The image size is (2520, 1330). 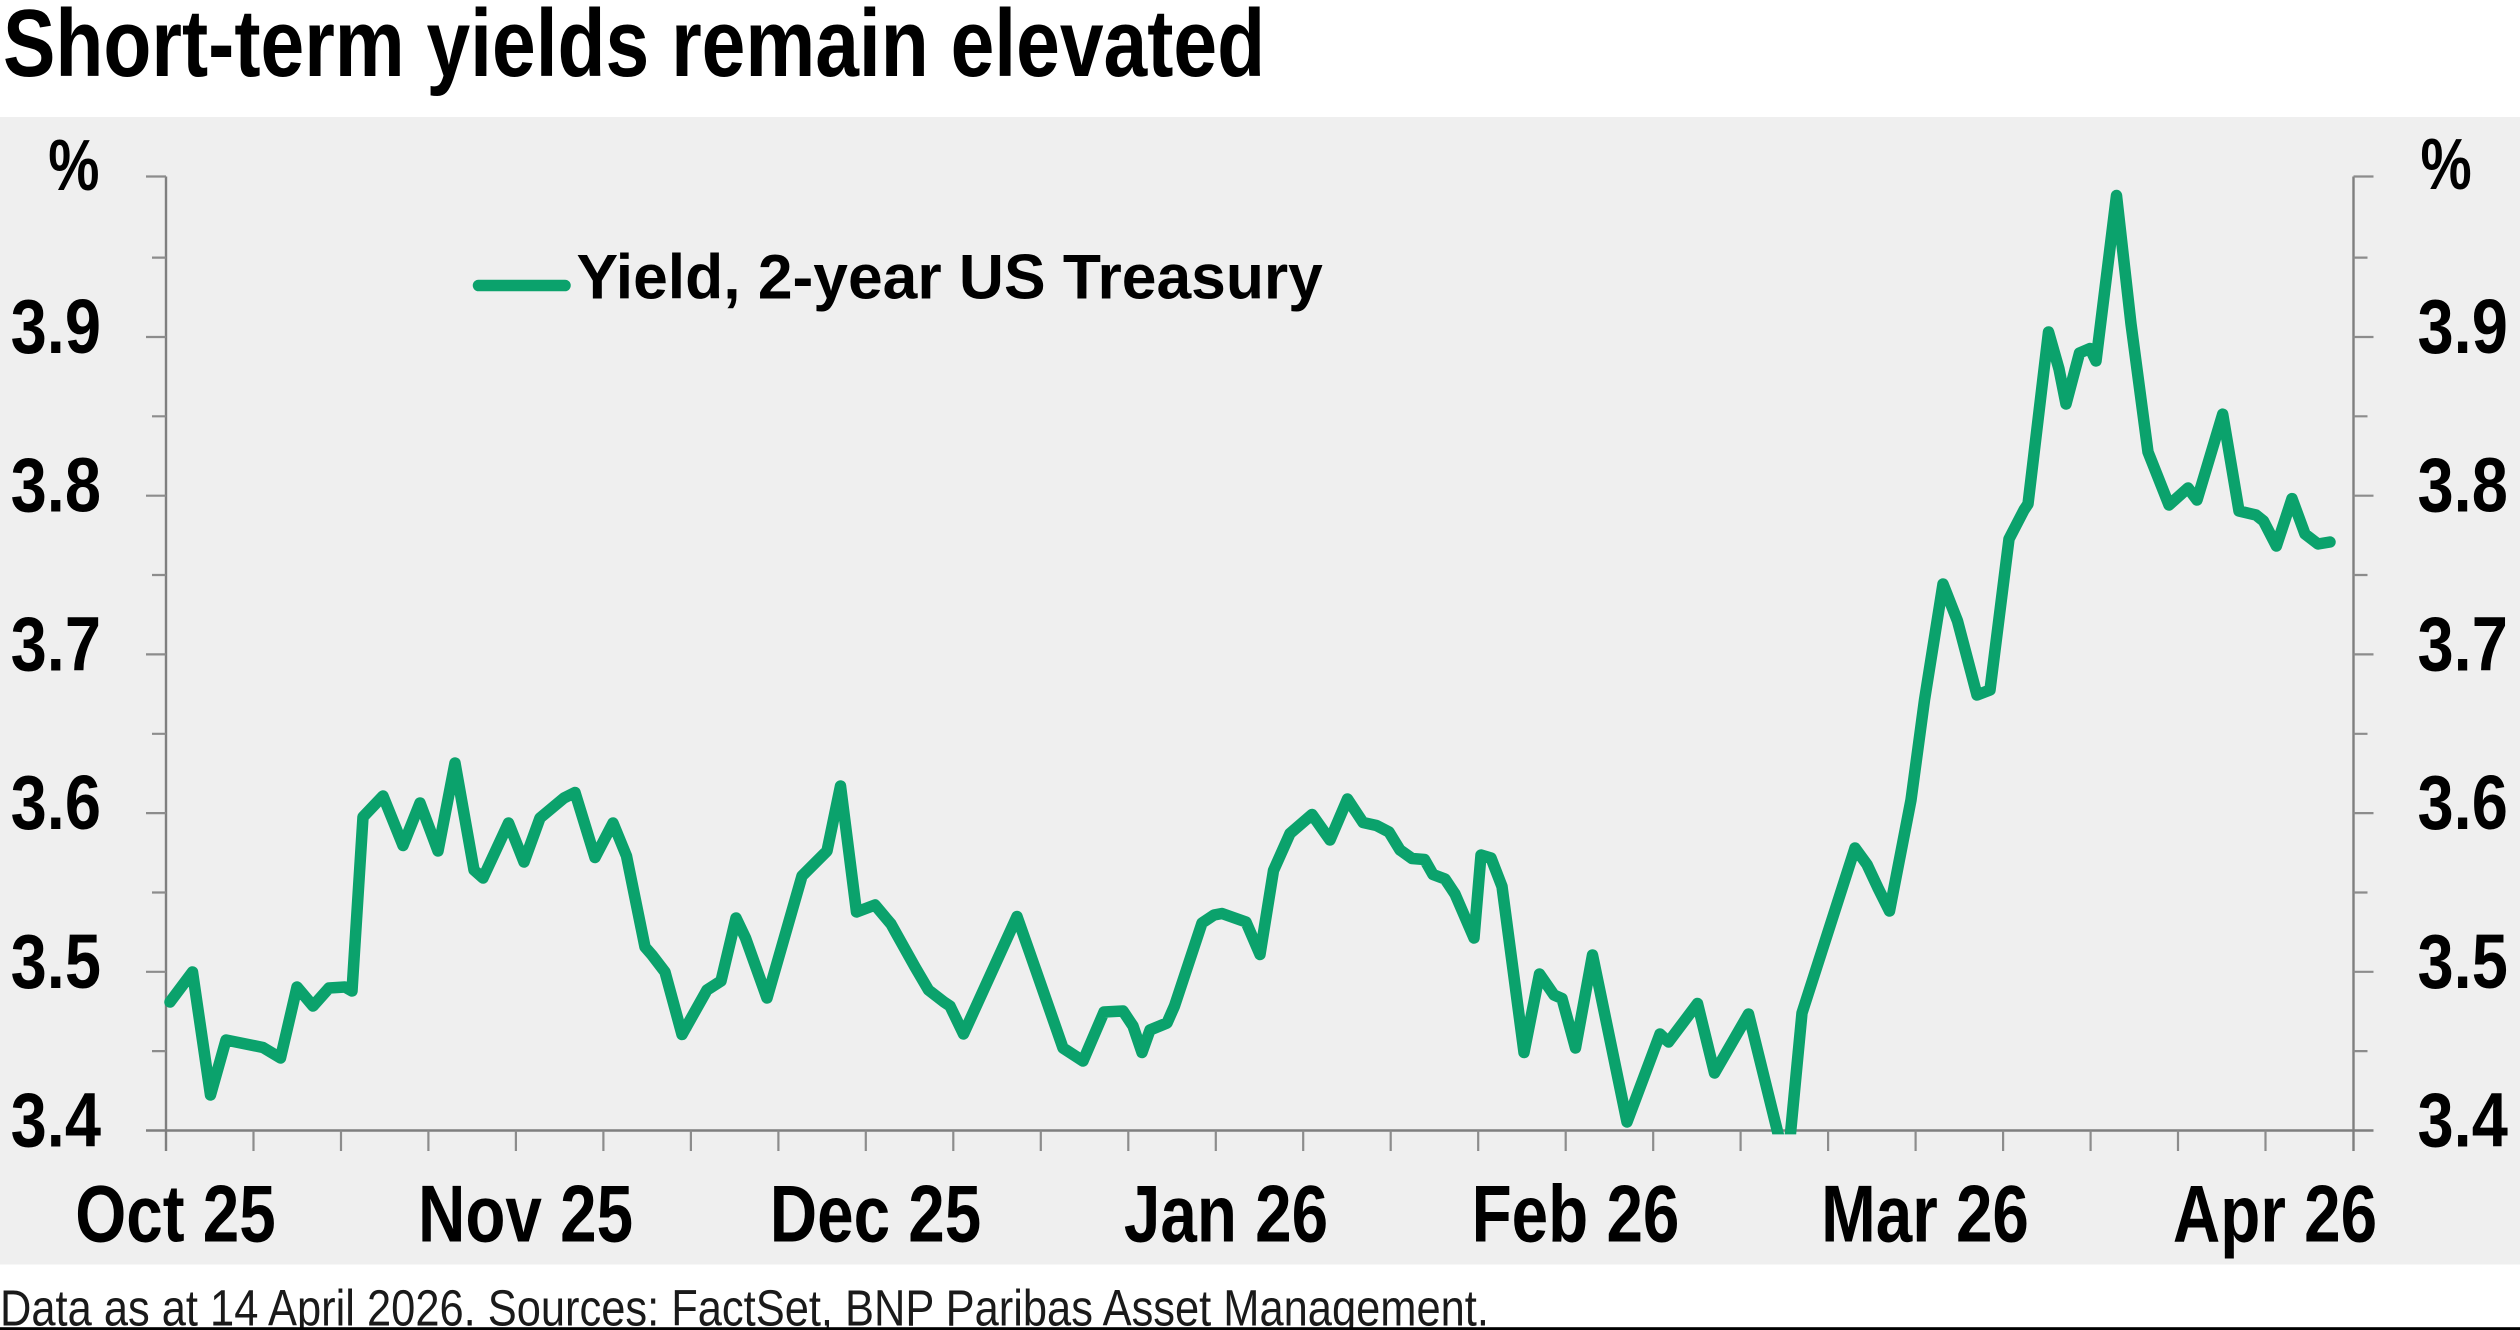 I want to click on svg-text: Mar 26, so click(x=1925, y=1213).